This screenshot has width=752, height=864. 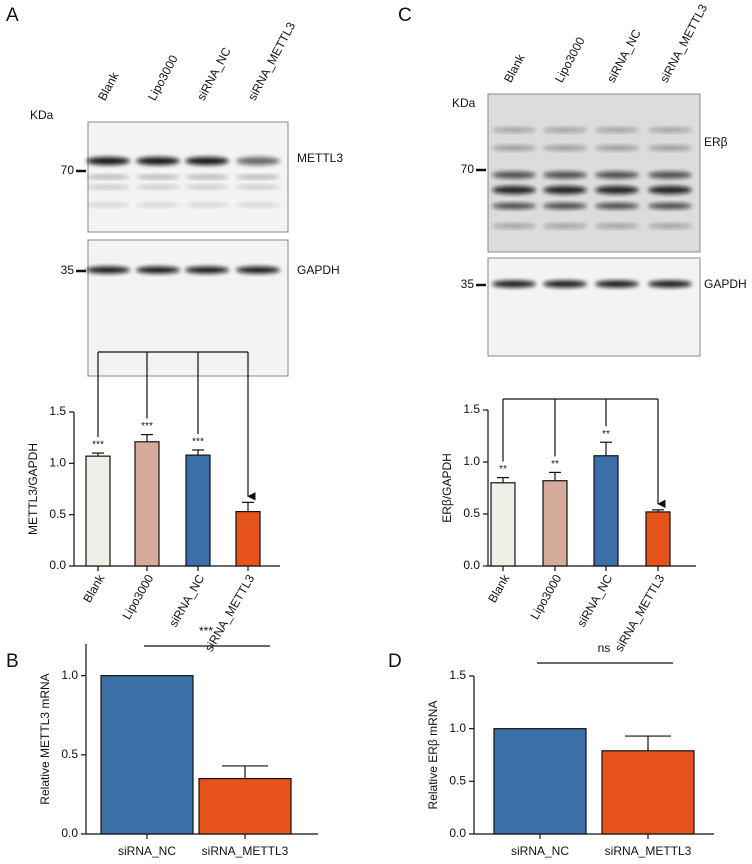 What do you see at coordinates (33, 489) in the screenshot?
I see `y-axis-label: METTL3/GAPDH` at bounding box center [33, 489].